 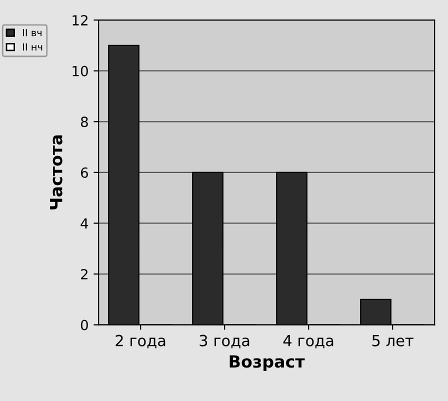 What do you see at coordinates (80, 71) in the screenshot?
I see `y-tick-label: 10` at bounding box center [80, 71].